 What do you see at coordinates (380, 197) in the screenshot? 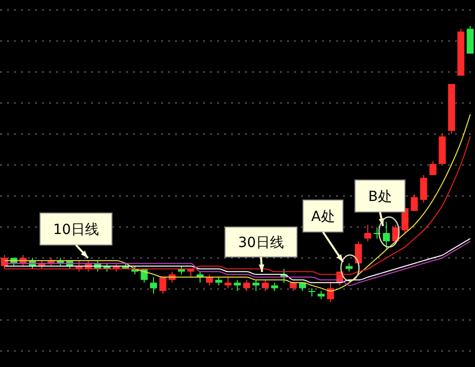
I see `annotation: B处` at bounding box center [380, 197].